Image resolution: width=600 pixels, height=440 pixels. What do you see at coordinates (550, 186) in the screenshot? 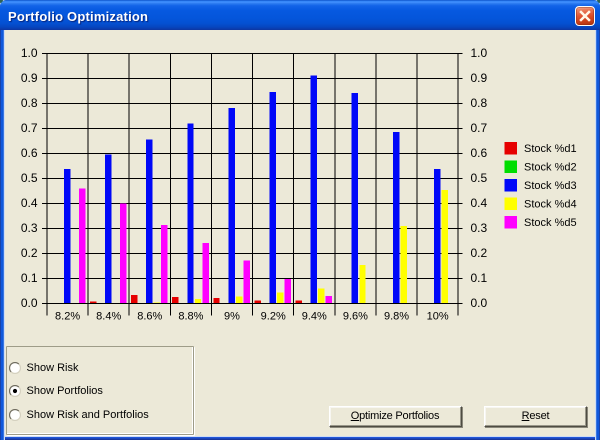
I see `svg-text: Stock %d3` at bounding box center [550, 186].